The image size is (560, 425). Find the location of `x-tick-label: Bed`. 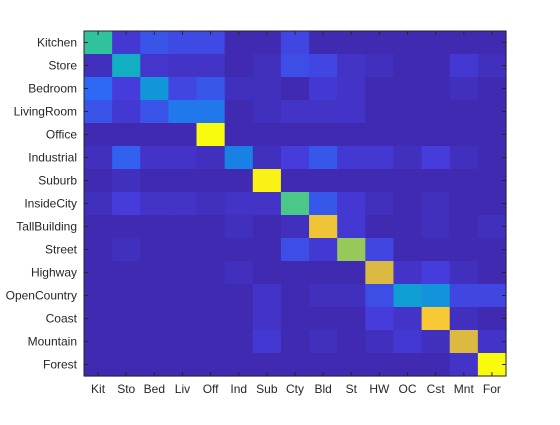

x-tick-label: Bed is located at coordinates (154, 389).